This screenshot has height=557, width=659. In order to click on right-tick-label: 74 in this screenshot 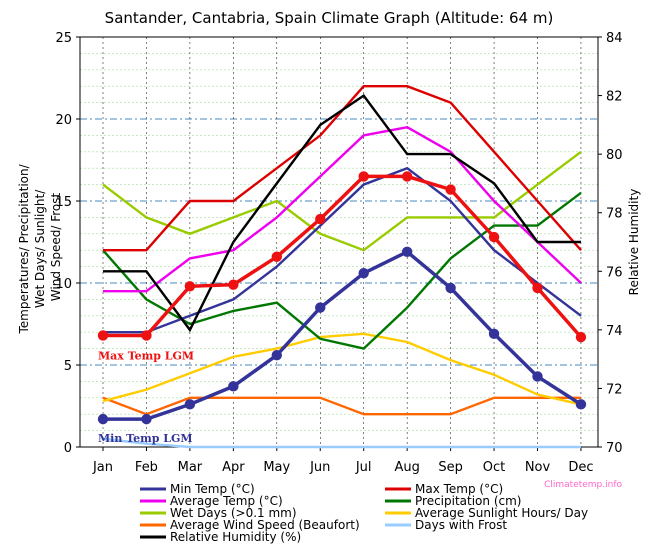, I will do `click(614, 331)`.